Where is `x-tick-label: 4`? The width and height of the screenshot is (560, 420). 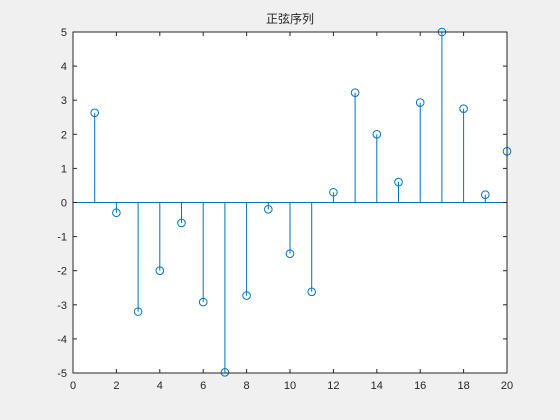
x-tick-label: 4 is located at coordinates (160, 386).